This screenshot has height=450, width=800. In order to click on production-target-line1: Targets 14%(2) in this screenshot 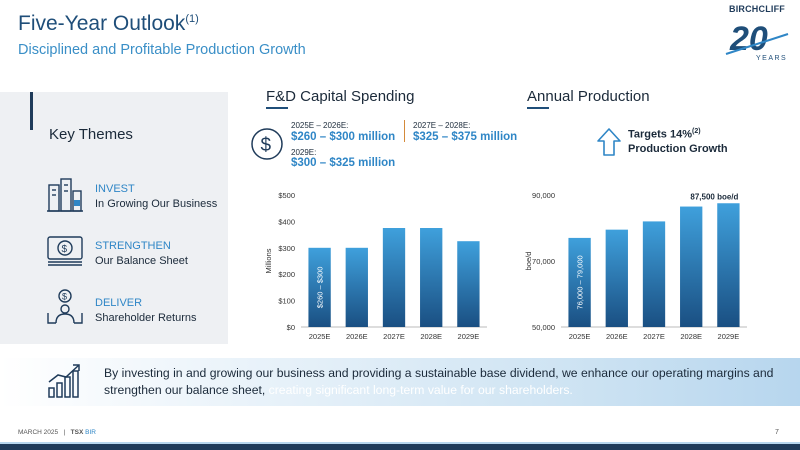, I will do `click(664, 134)`.